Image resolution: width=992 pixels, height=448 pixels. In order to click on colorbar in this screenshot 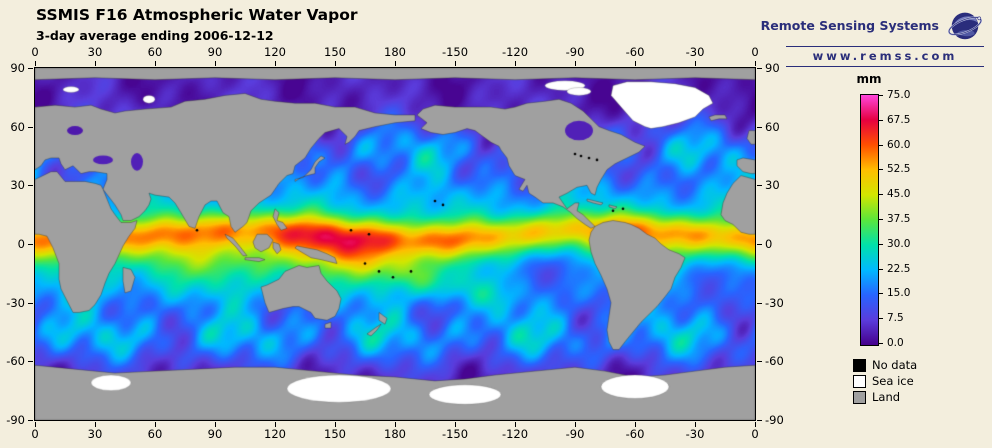, I will do `click(869, 220)`.